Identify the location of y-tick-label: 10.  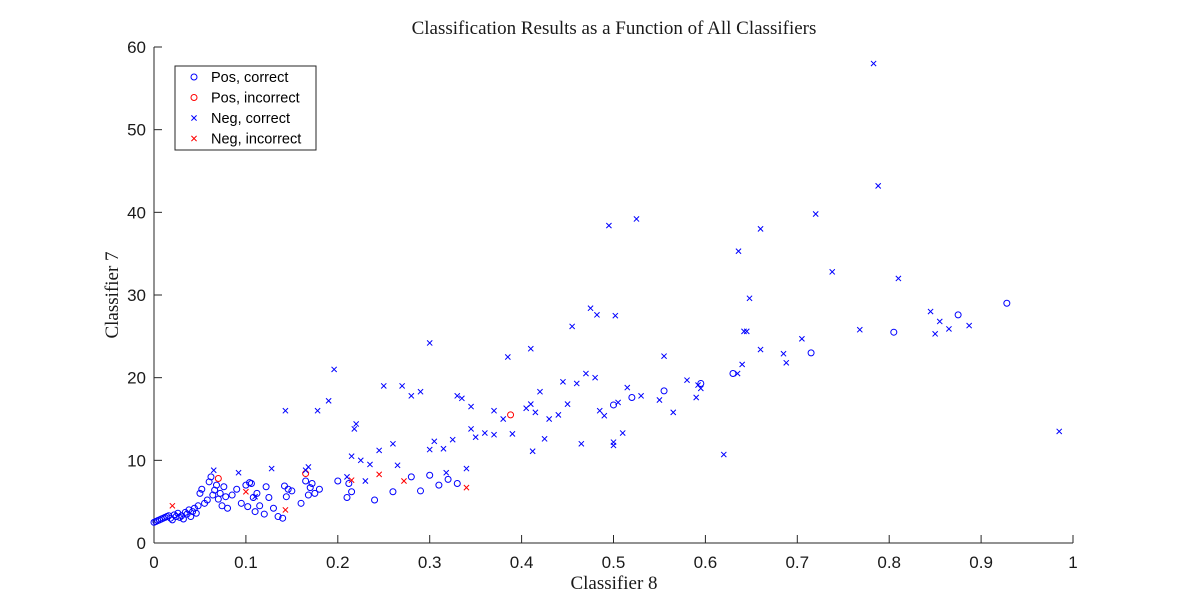
(136, 460).